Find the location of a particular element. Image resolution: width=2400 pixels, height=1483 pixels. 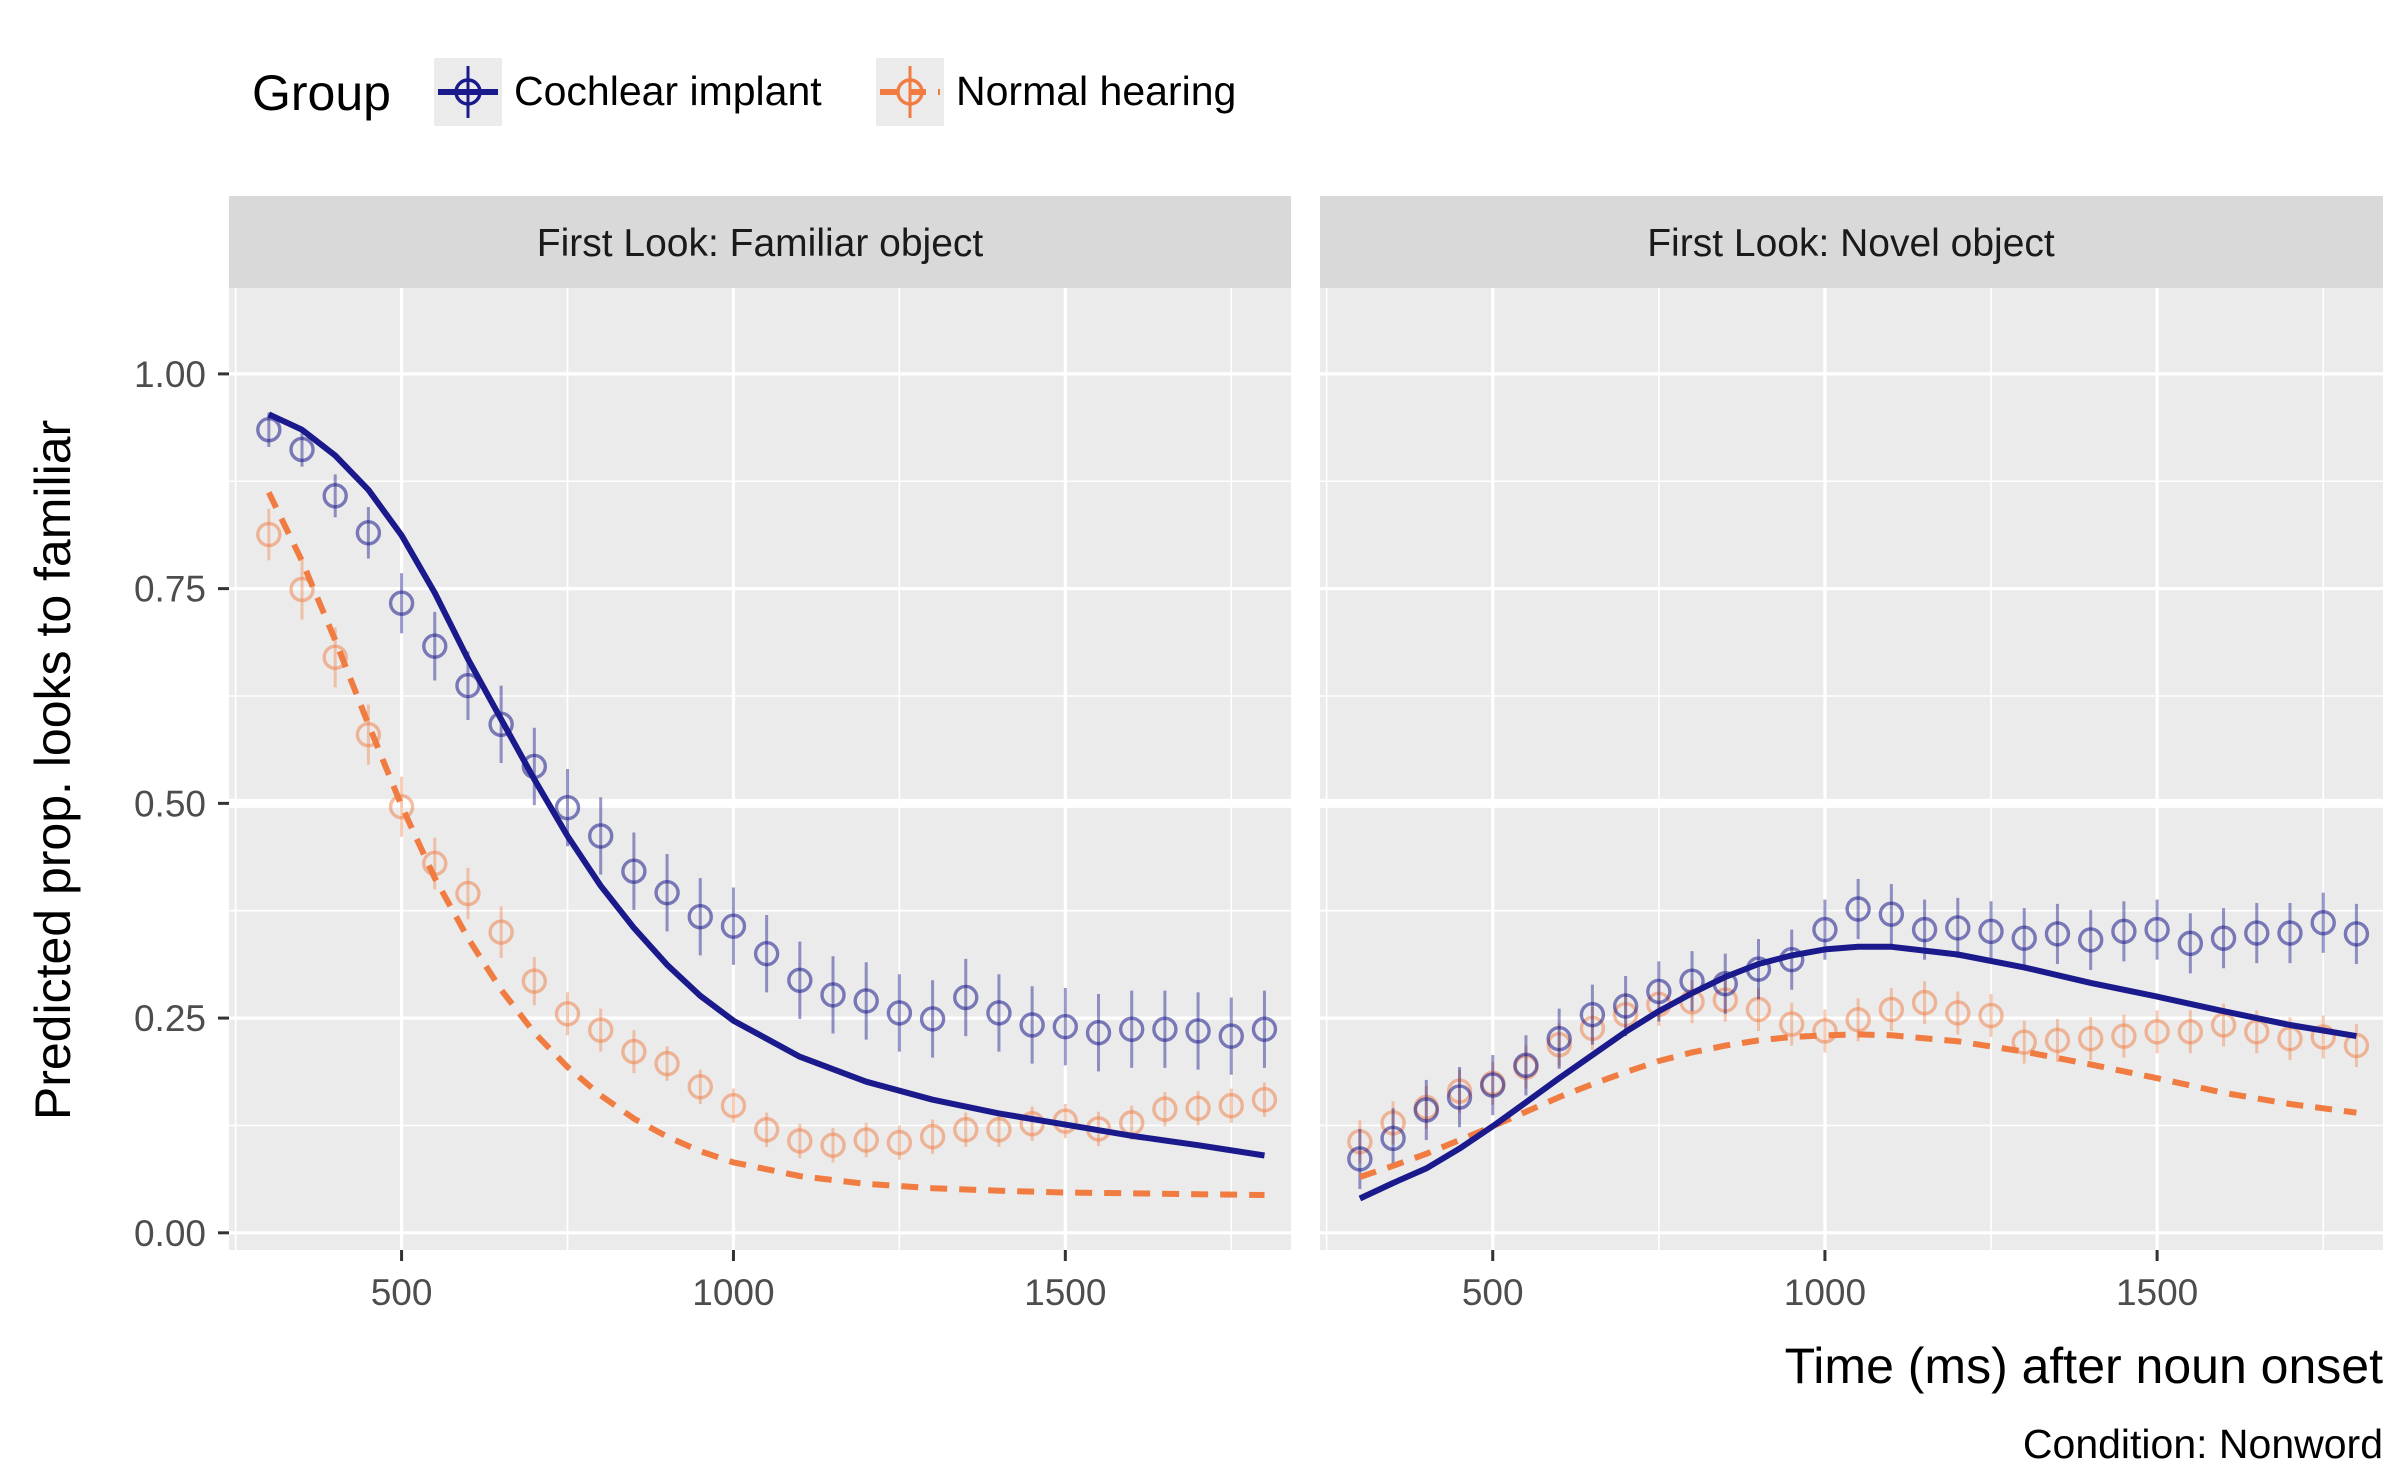

x-axis-novel-object: 500 1000 1500 is located at coordinates (1830, 1281).